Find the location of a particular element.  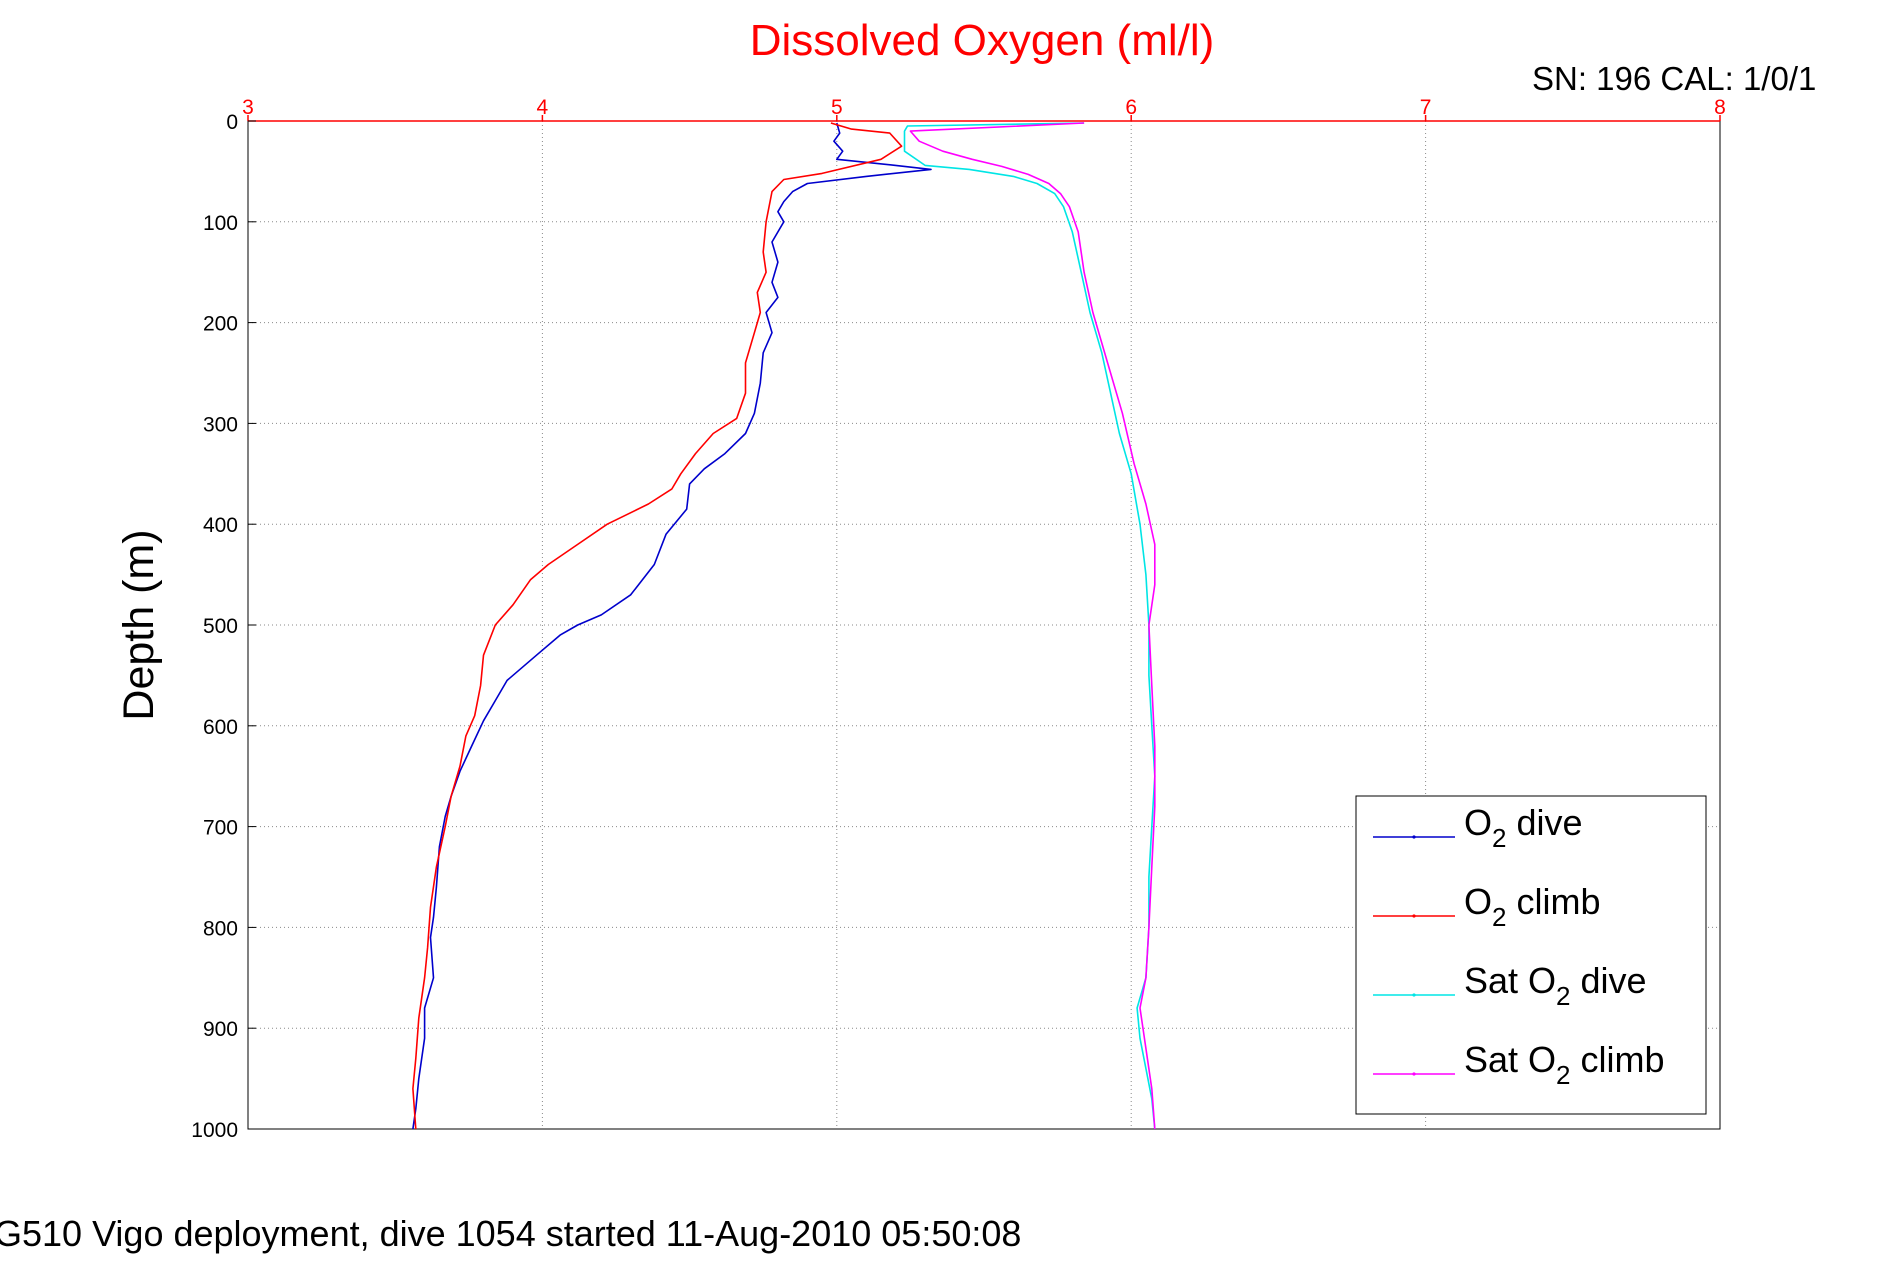

y-tick-label: 700 is located at coordinates (220, 828).